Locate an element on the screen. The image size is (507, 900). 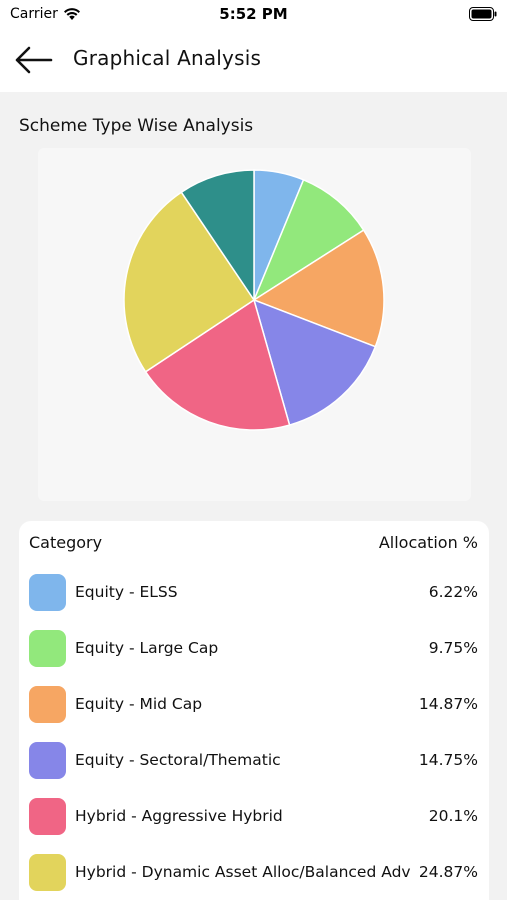
page-title: Graphical Analysis is located at coordinates (167, 58).